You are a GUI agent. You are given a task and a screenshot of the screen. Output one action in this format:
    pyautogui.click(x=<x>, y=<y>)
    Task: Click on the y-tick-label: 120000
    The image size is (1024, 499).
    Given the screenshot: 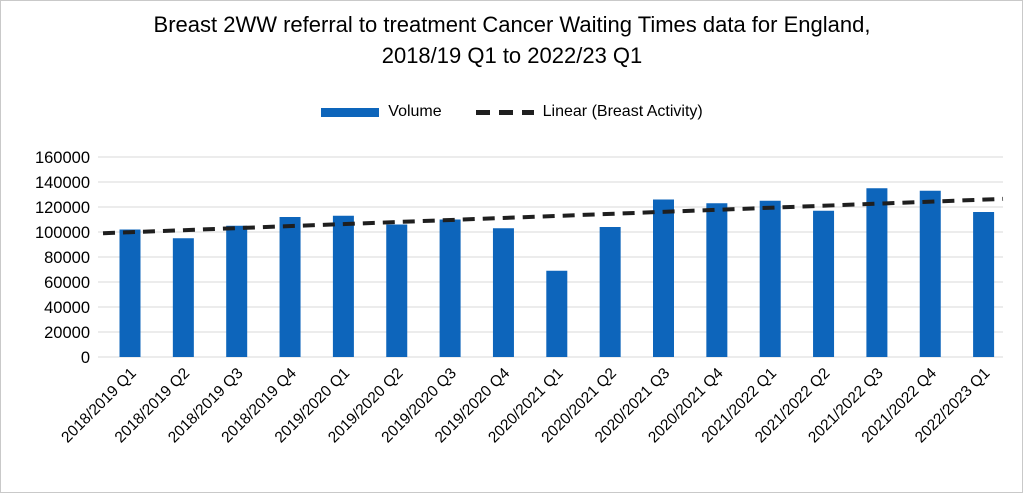 What is the action you would take?
    pyautogui.click(x=62, y=208)
    